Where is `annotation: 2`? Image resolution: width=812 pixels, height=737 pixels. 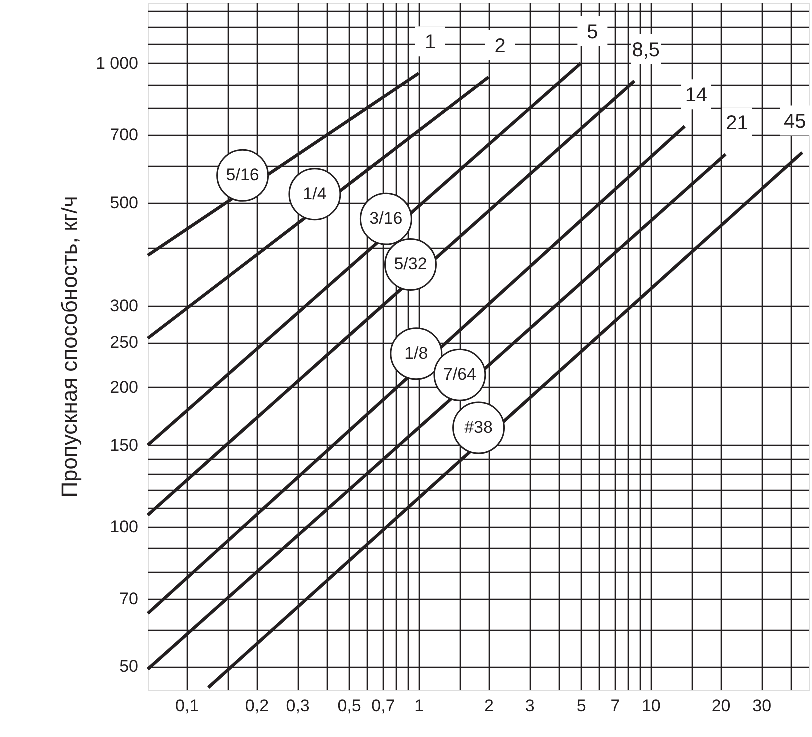 annotation: 2 is located at coordinates (500, 47).